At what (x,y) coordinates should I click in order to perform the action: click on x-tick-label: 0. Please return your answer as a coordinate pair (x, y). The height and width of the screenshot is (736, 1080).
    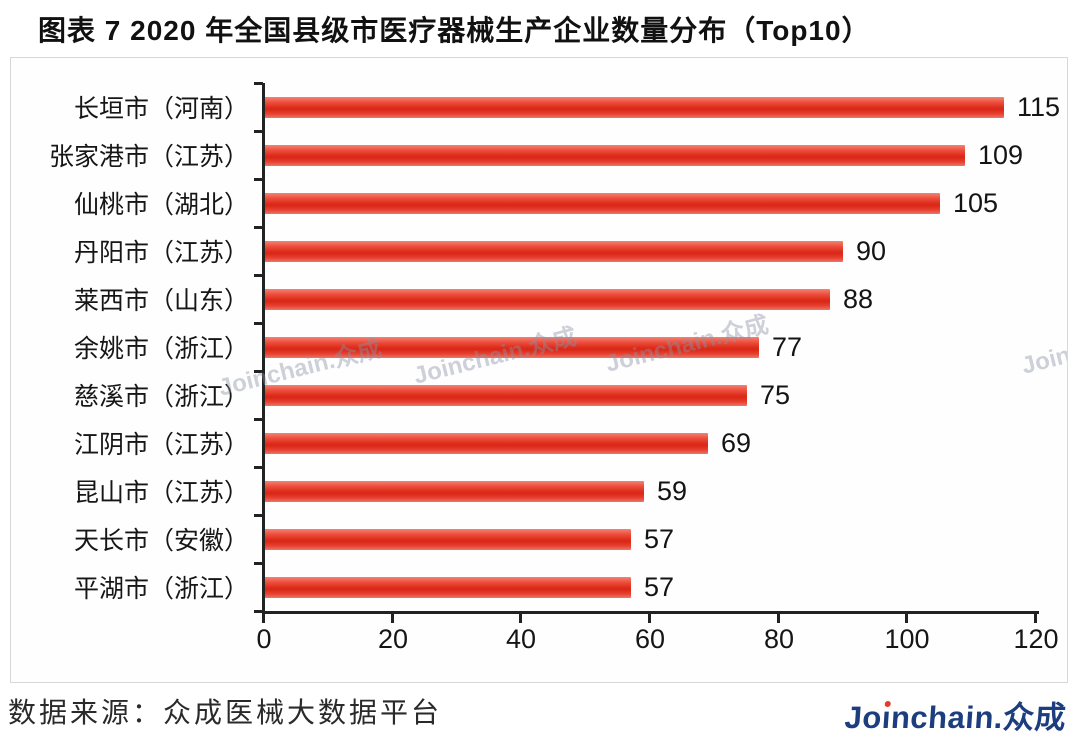
    Looking at the image, I should click on (264, 639).